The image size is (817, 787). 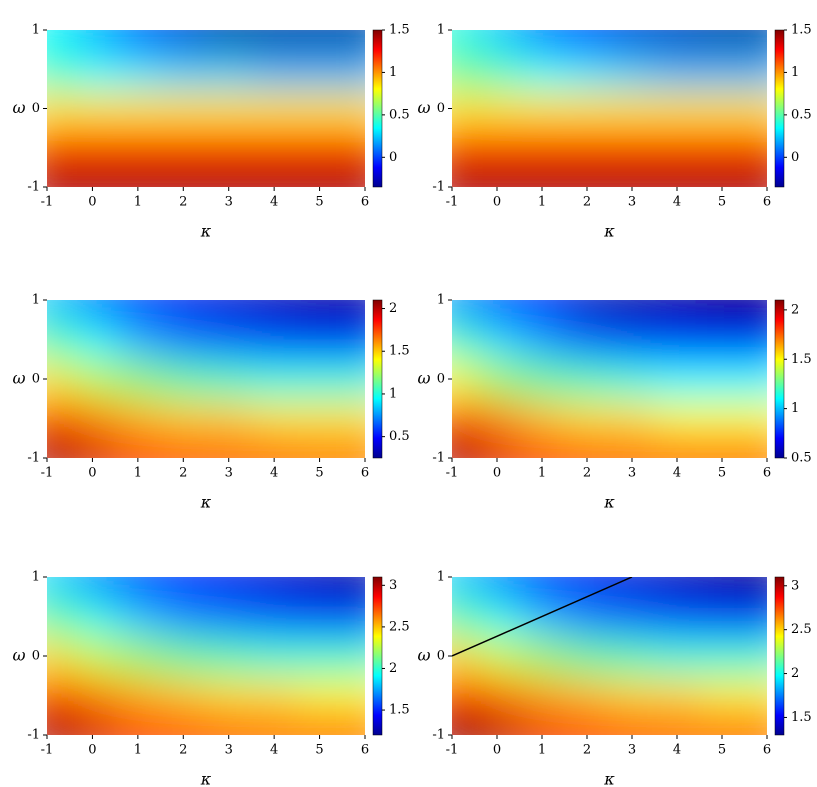 I want to click on x-axis-label: κ, so click(x=206, y=502).